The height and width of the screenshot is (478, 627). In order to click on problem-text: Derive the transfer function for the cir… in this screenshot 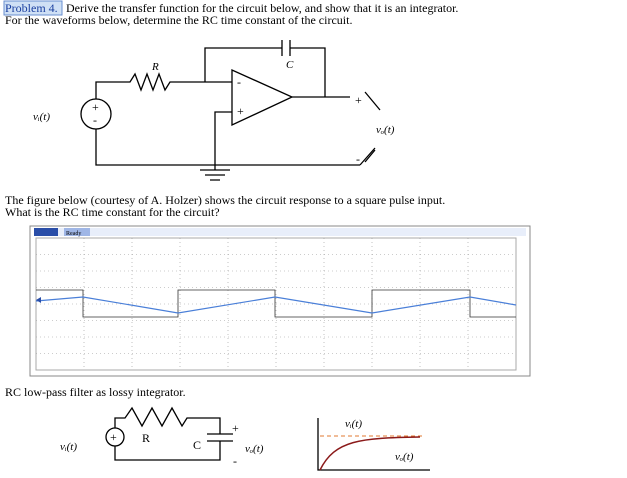, I will do `click(262, 8)`.